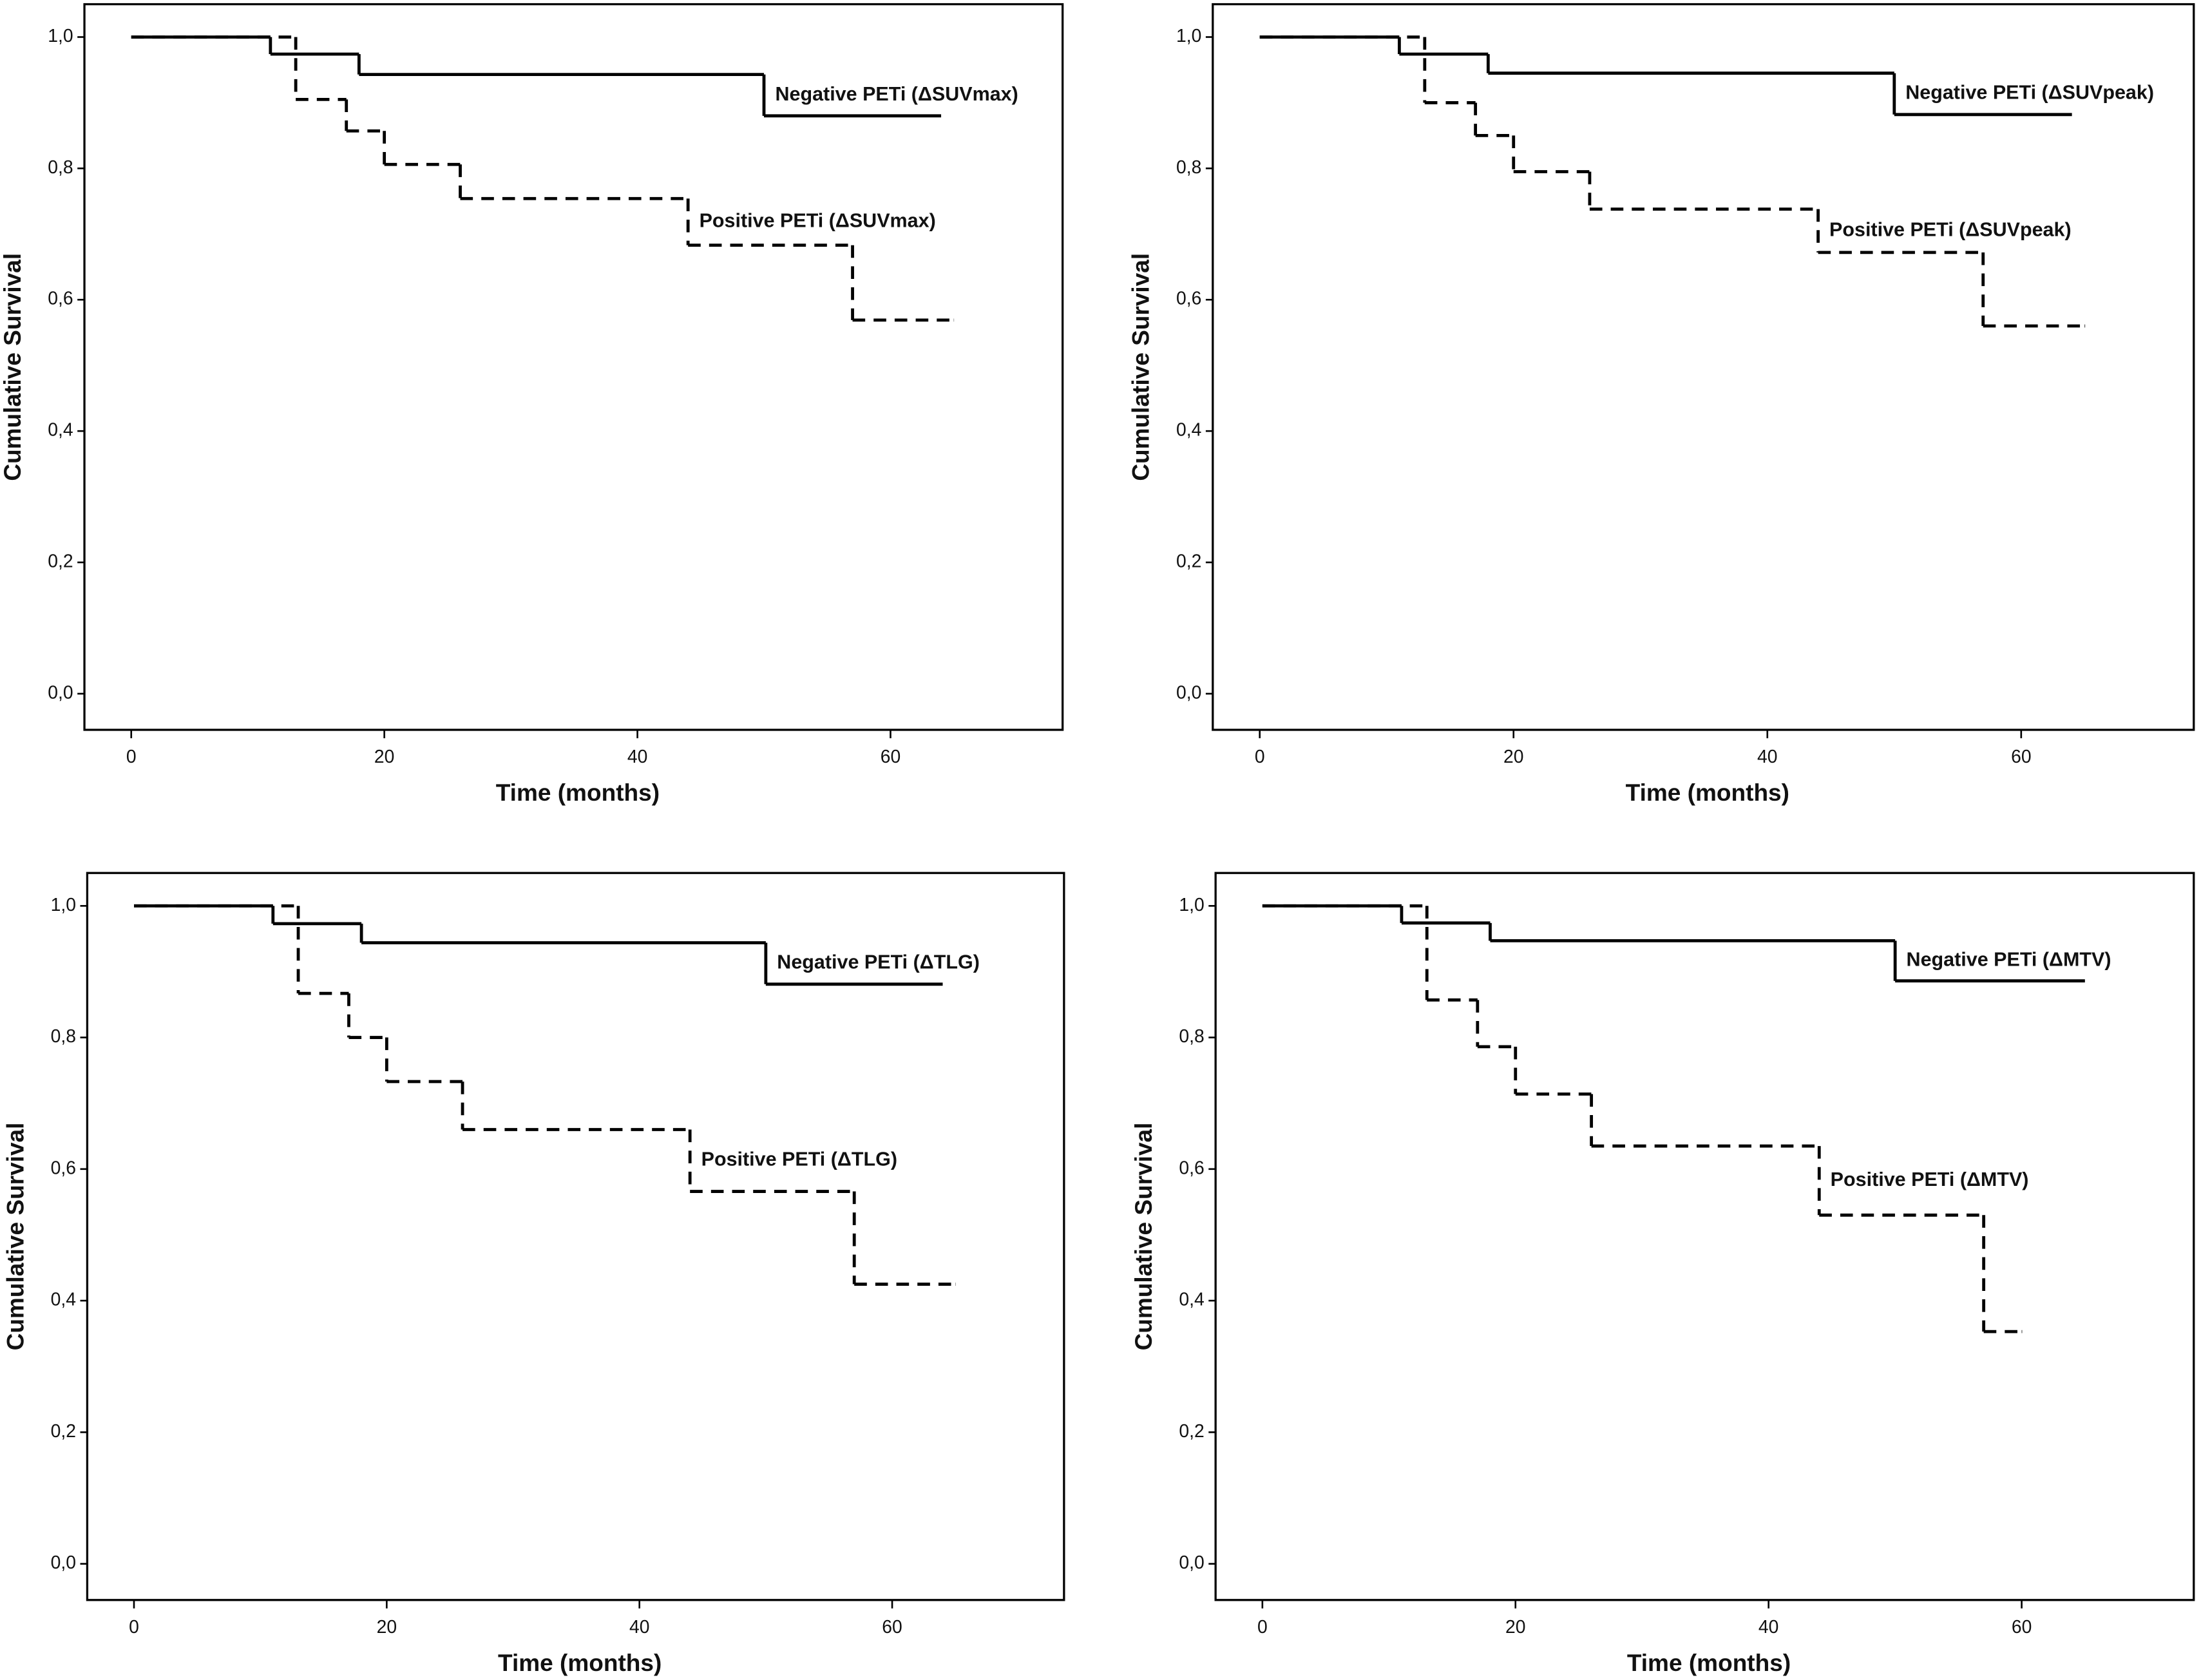 The width and height of the screenshot is (2201, 1680). What do you see at coordinates (1930, 1179) in the screenshot?
I see `series-label: Positive PETi (ΔMTV)` at bounding box center [1930, 1179].